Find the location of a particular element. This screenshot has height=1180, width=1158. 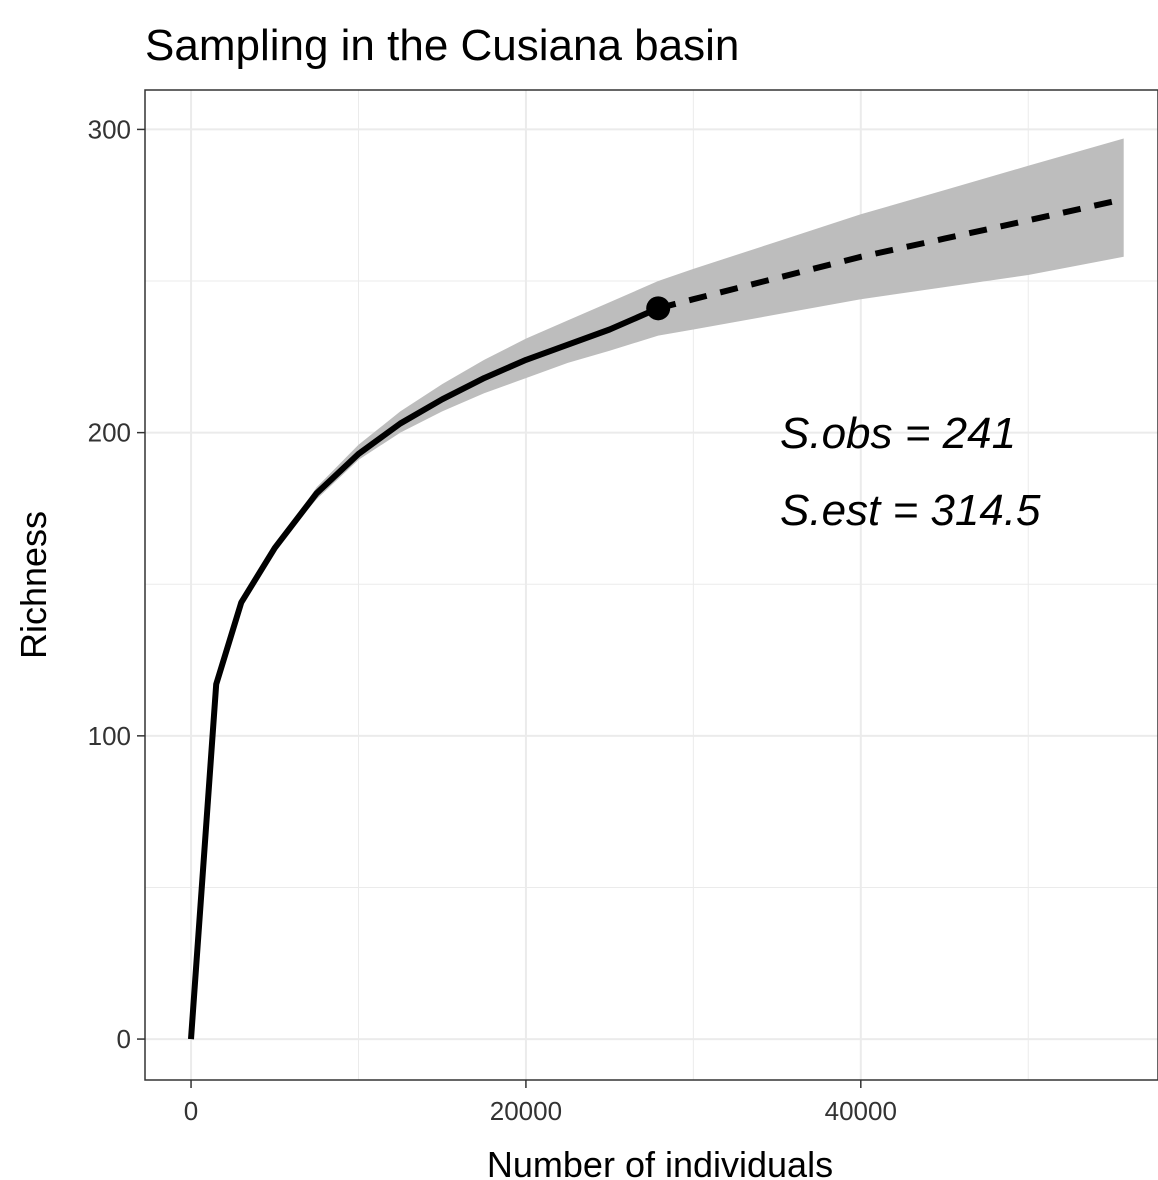

x-axis-title: Number of individuals is located at coordinates (660, 1162).